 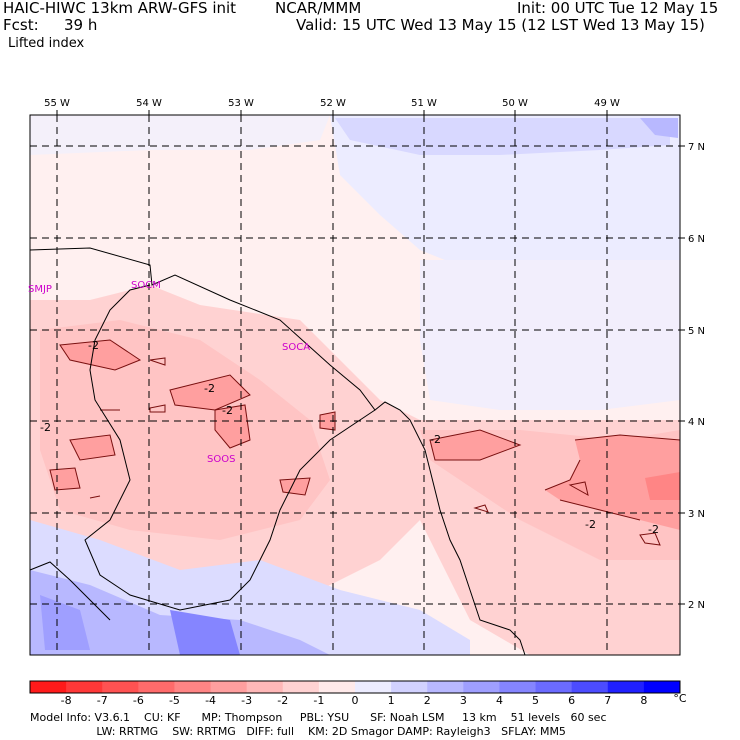 I want to click on lat-label: 7 N, so click(x=696, y=147).